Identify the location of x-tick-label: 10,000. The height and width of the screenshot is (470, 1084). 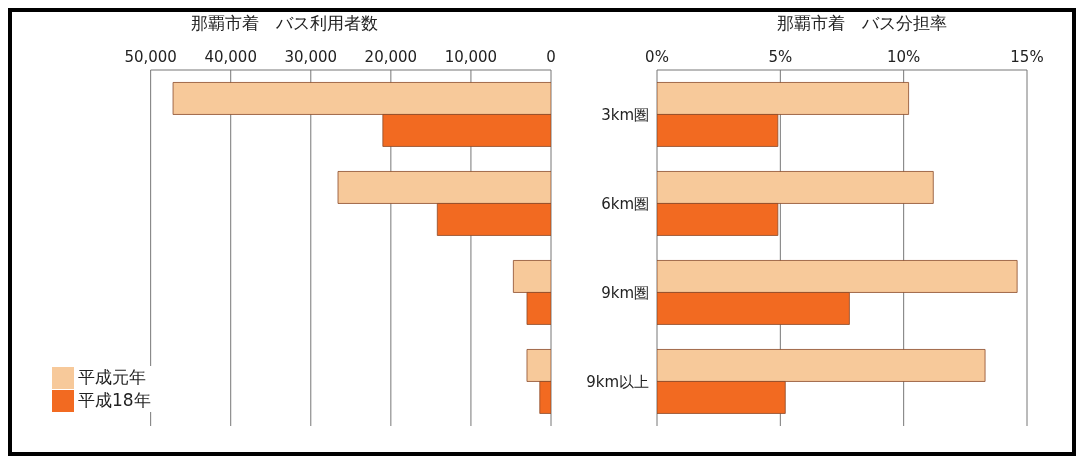
(471, 57).